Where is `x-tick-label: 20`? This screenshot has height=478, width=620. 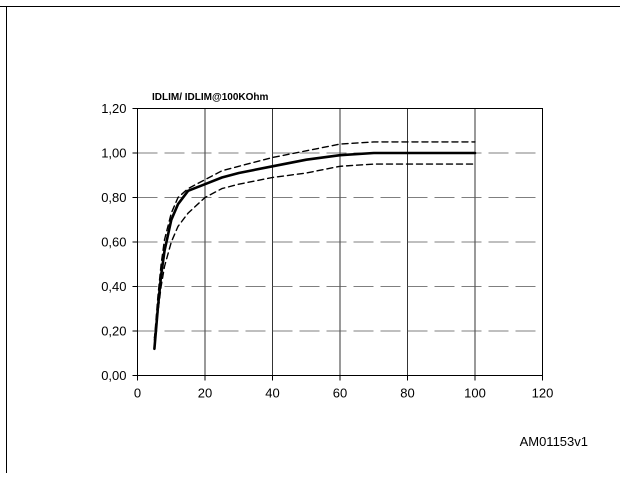
x-tick-label: 20 is located at coordinates (205, 393).